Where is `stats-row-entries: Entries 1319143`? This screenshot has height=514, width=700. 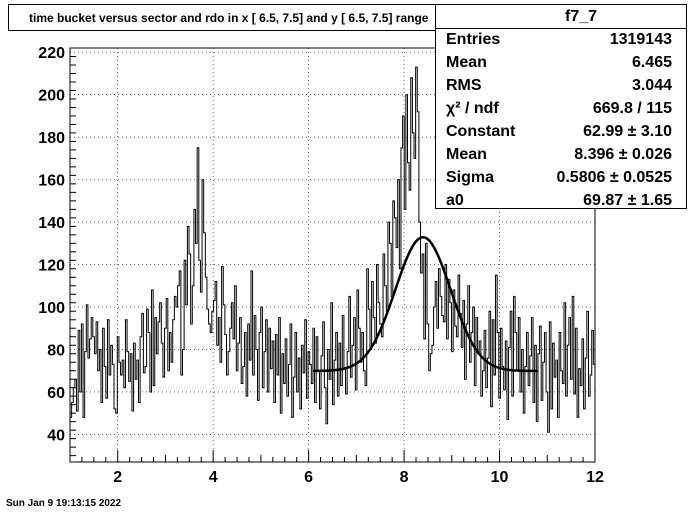 stats-row-entries: Entries 1319143 is located at coordinates (561, 40).